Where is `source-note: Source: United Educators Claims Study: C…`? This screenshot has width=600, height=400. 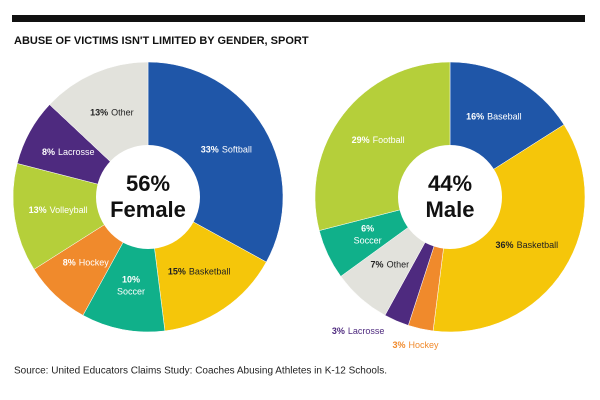 source-note: Source: United Educators Claims Study: C… is located at coordinates (200, 371).